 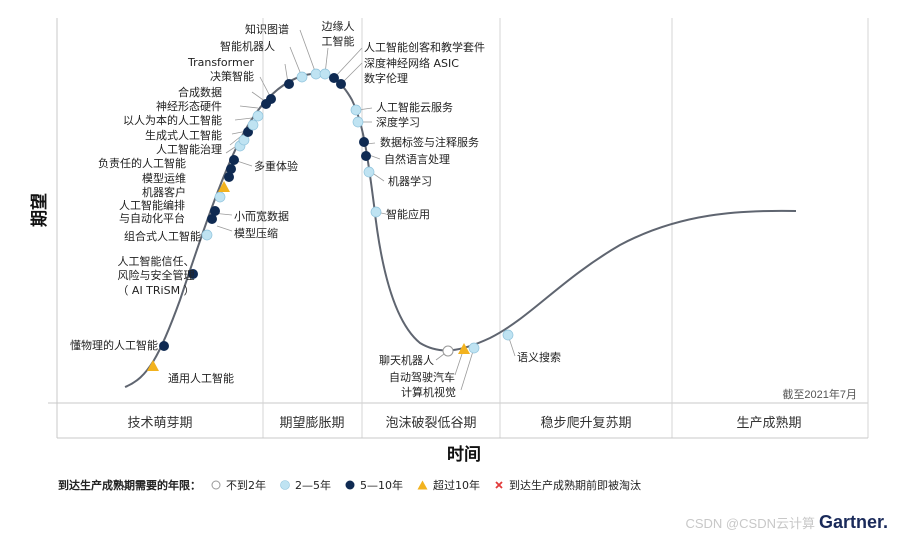 I want to click on tech-label-knowledge-graph: 知识图谱, so click(x=267, y=29).